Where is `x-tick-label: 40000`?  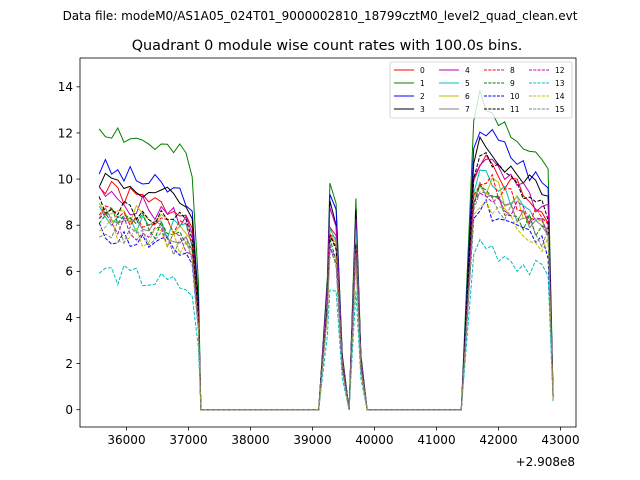
x-tick-label: 40000 is located at coordinates (374, 440).